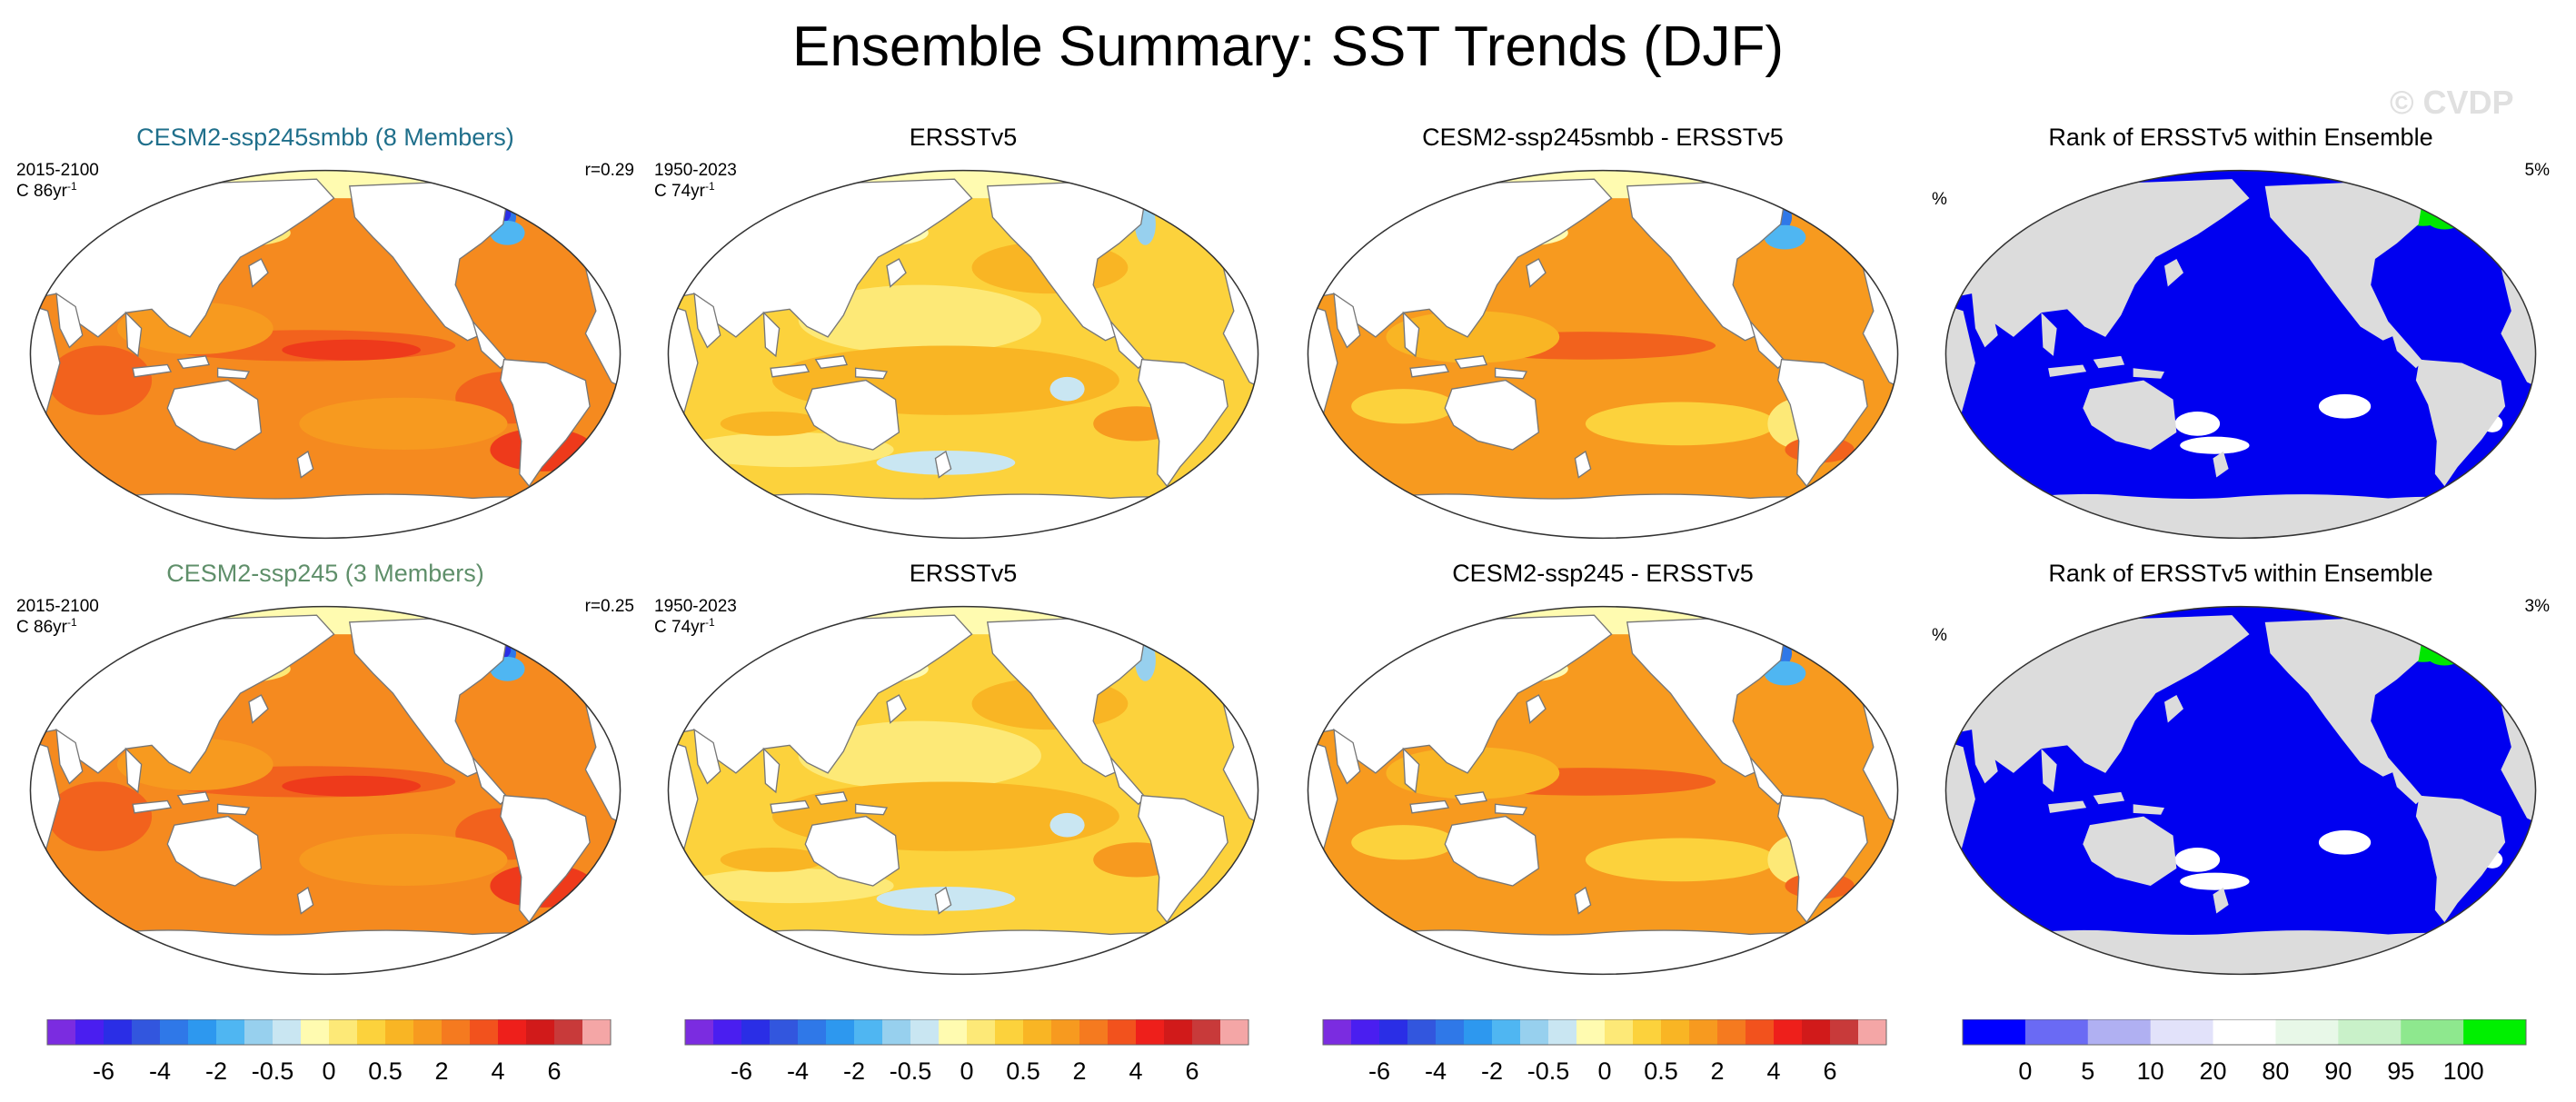 This screenshot has width=2576, height=1102. What do you see at coordinates (2241, 354) in the screenshot?
I see `map-rank` at bounding box center [2241, 354].